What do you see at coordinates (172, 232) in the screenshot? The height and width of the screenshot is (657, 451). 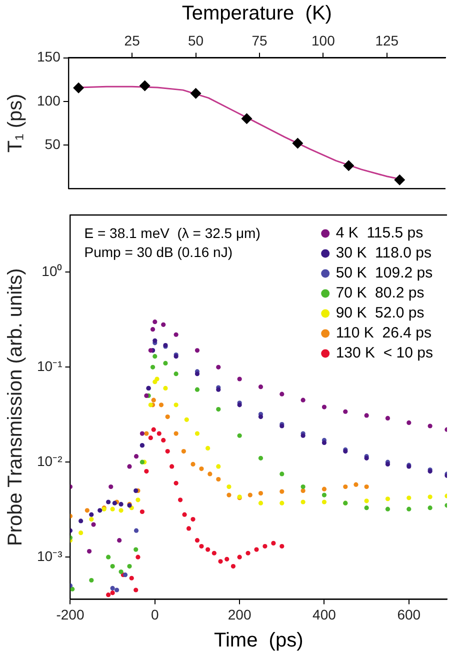 I see `annotation: E = 38.1 meV (λ = 32.5 μm)` at bounding box center [172, 232].